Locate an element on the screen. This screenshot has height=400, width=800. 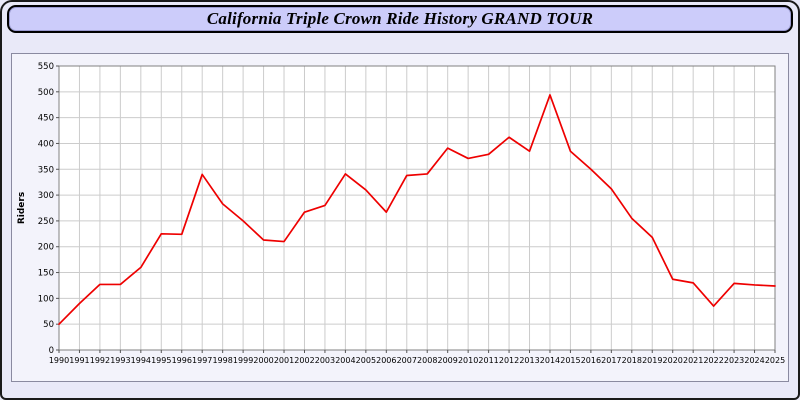
svg-text: 2024 is located at coordinates (754, 360).